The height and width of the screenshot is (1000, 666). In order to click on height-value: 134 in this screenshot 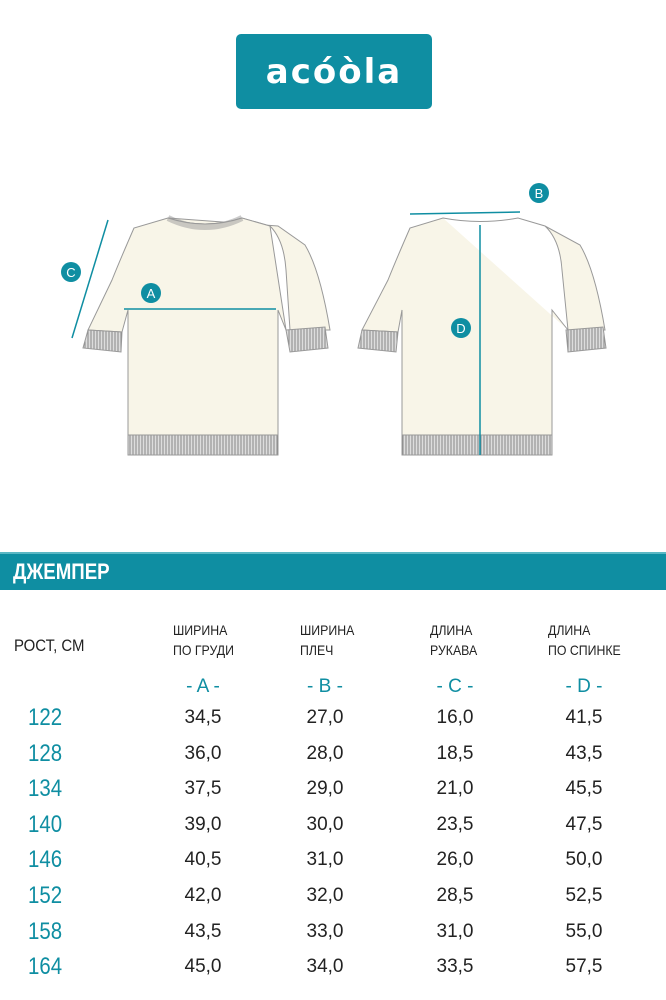, I will do `click(45, 789)`.